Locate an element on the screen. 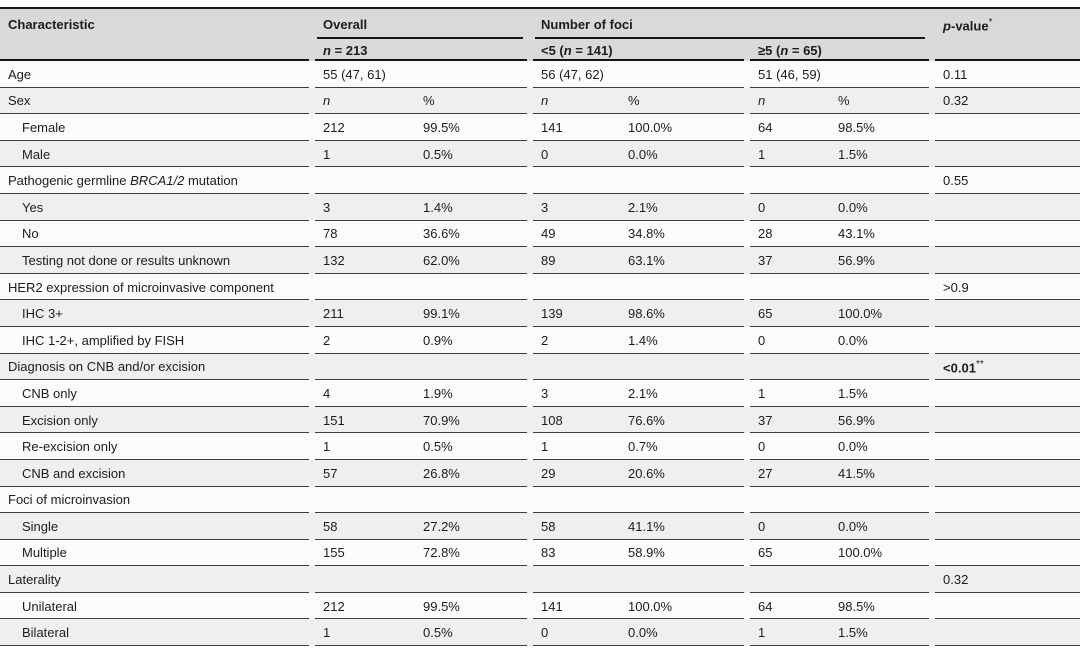 The height and width of the screenshot is (648, 1080). value-cell: 1 is located at coordinates (790, 393).